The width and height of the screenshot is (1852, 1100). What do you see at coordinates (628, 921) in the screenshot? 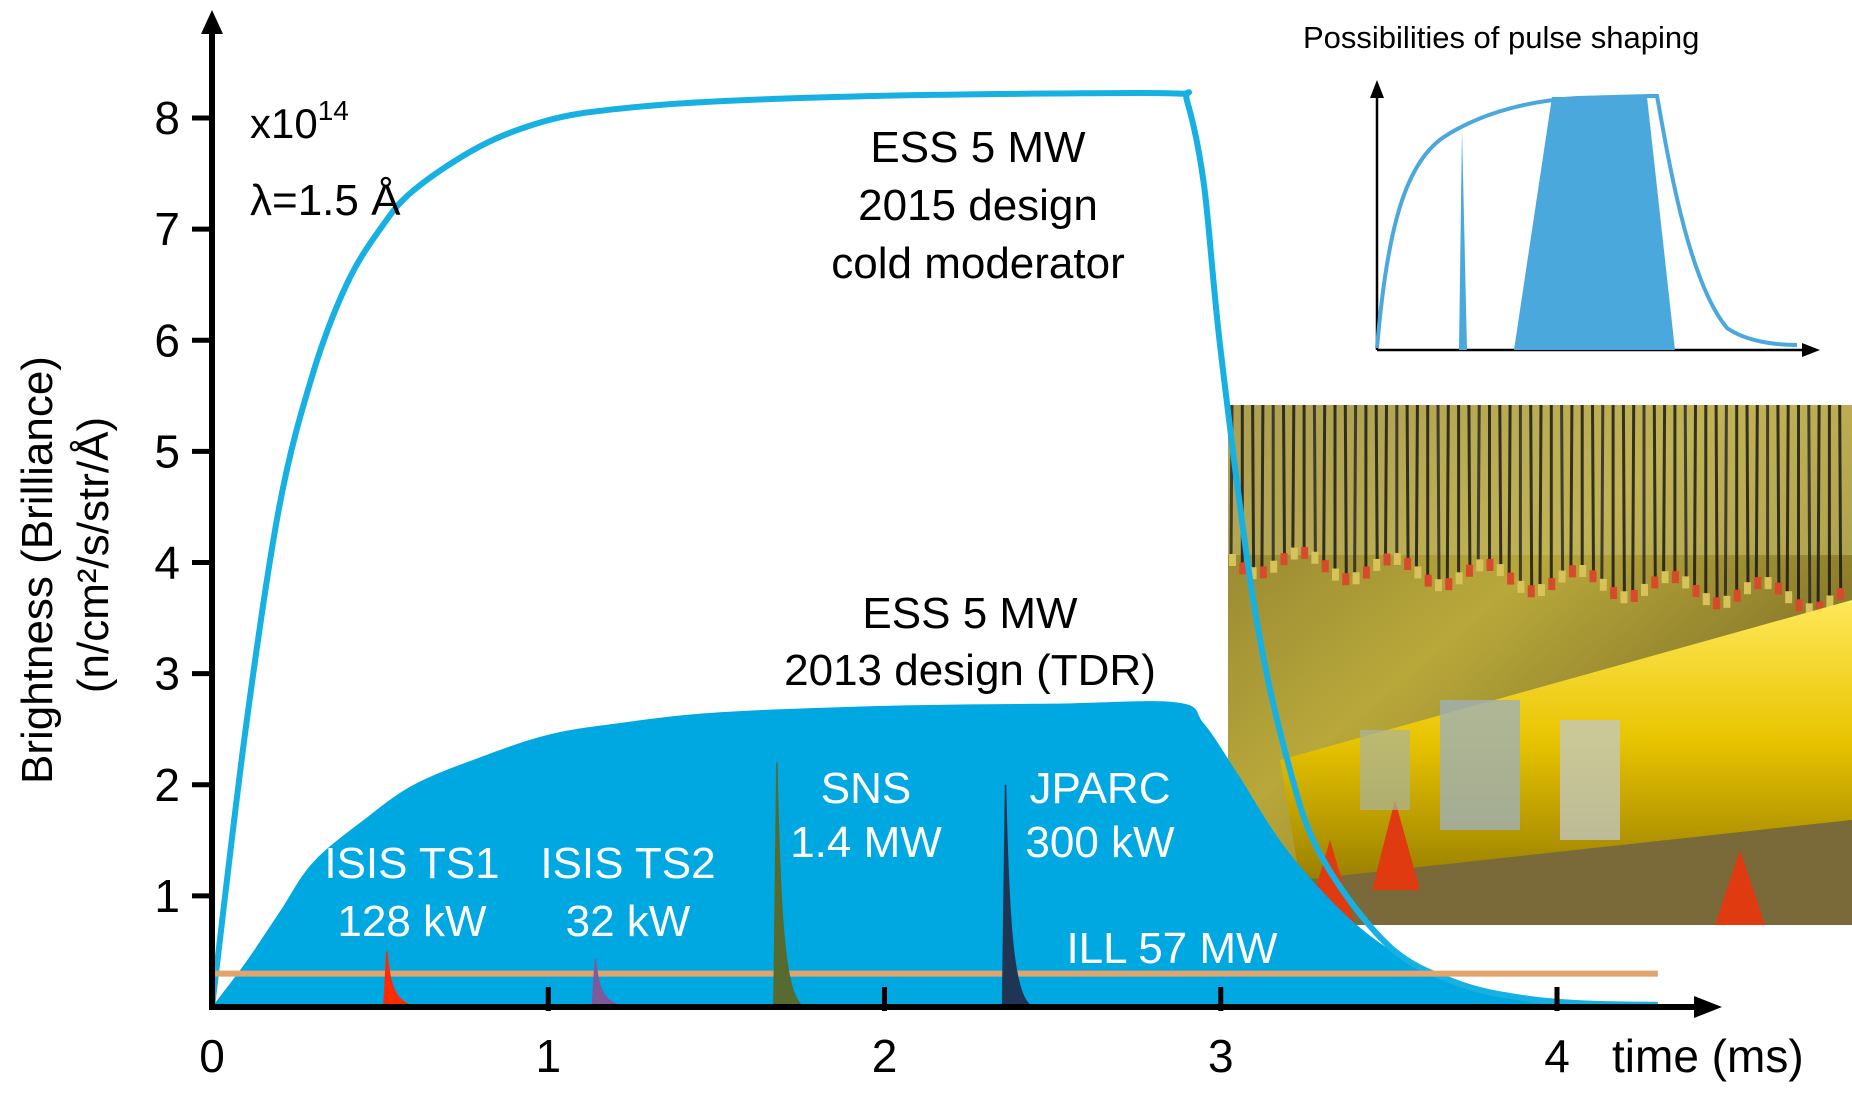
I see `label-isis-ts2-line: 32 kW` at bounding box center [628, 921].